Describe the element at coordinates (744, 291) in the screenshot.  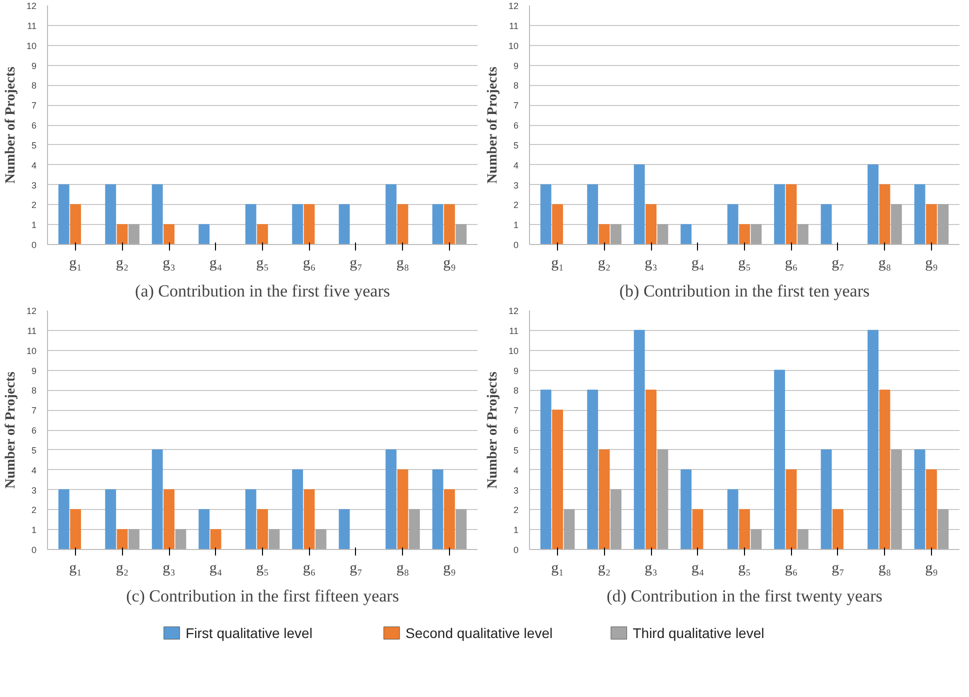
I see `text: (b) Contribution in the first ten years` at that location.